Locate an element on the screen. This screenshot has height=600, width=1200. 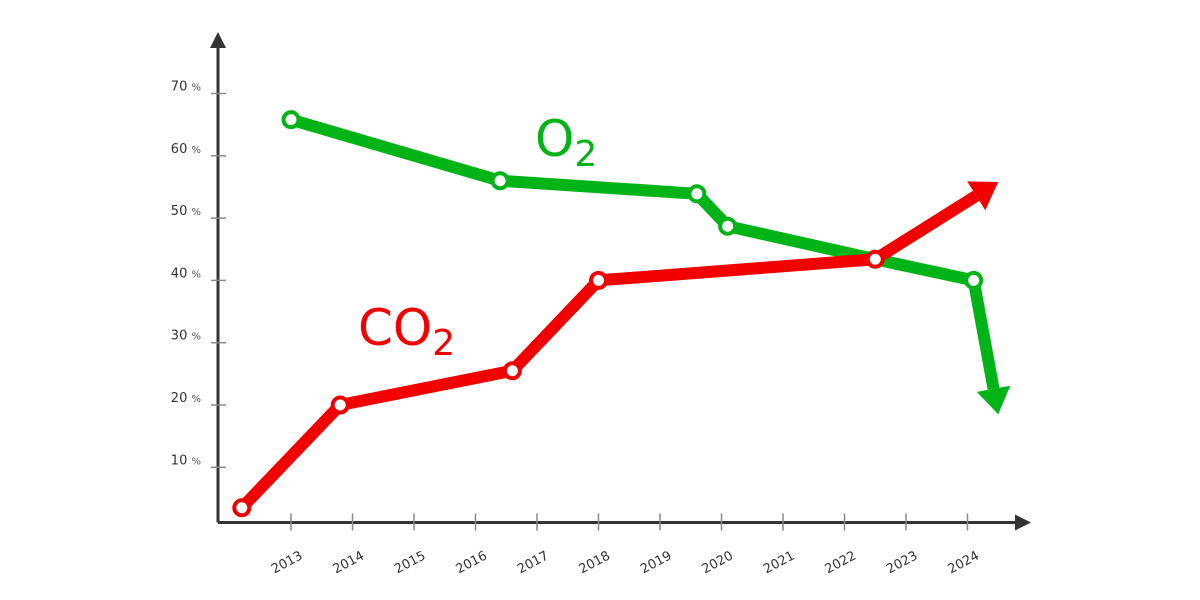
x-tick-label: 2020 is located at coordinates (718, 563).